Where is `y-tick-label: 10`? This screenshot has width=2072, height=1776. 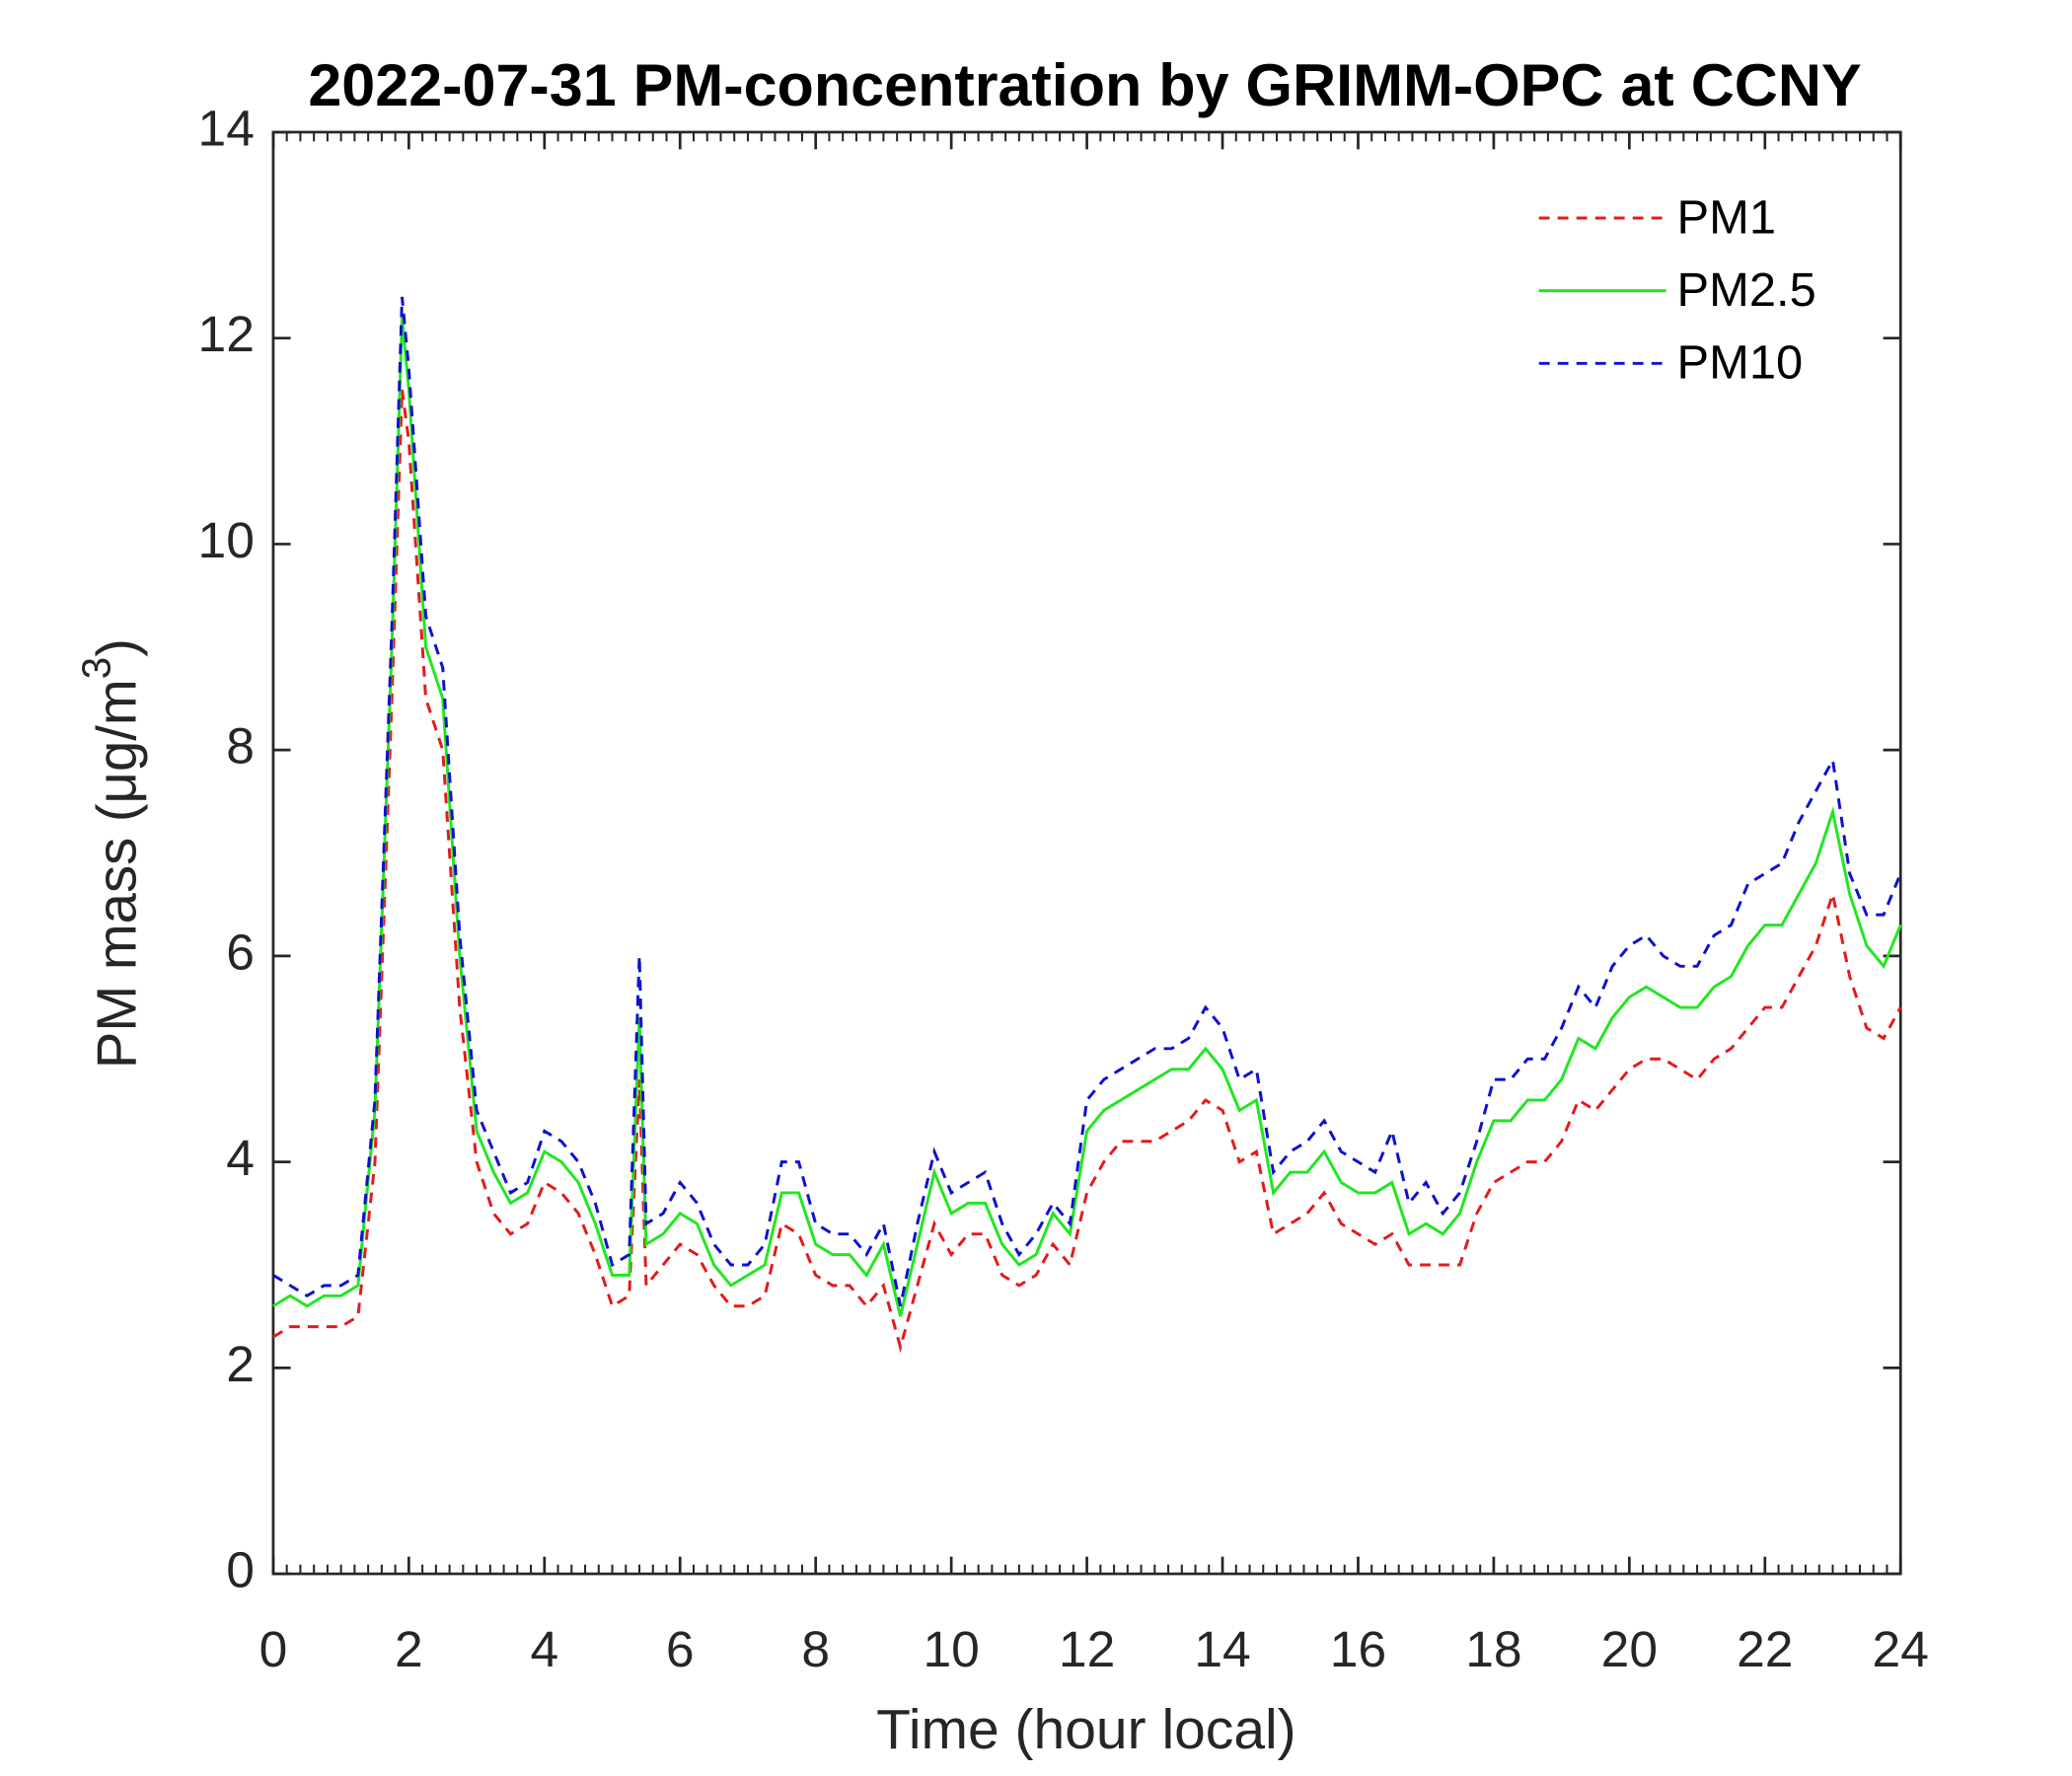 y-tick-label: 10 is located at coordinates (227, 540).